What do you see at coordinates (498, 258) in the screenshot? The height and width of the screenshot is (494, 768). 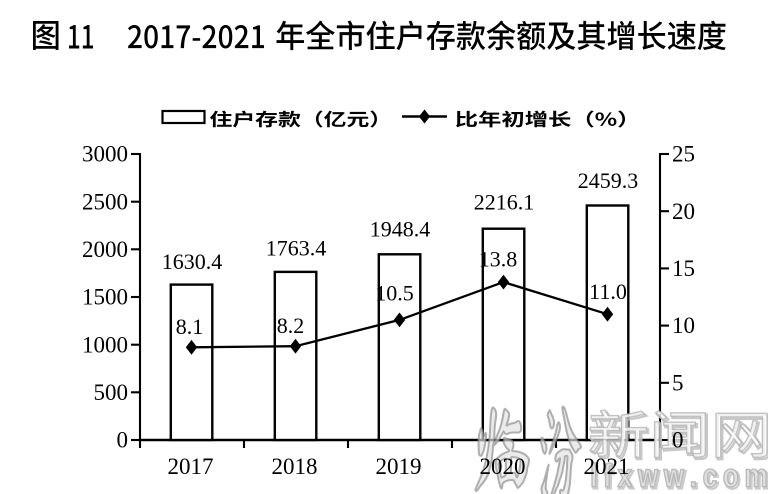 I see `svg-text: 13.8` at bounding box center [498, 258].